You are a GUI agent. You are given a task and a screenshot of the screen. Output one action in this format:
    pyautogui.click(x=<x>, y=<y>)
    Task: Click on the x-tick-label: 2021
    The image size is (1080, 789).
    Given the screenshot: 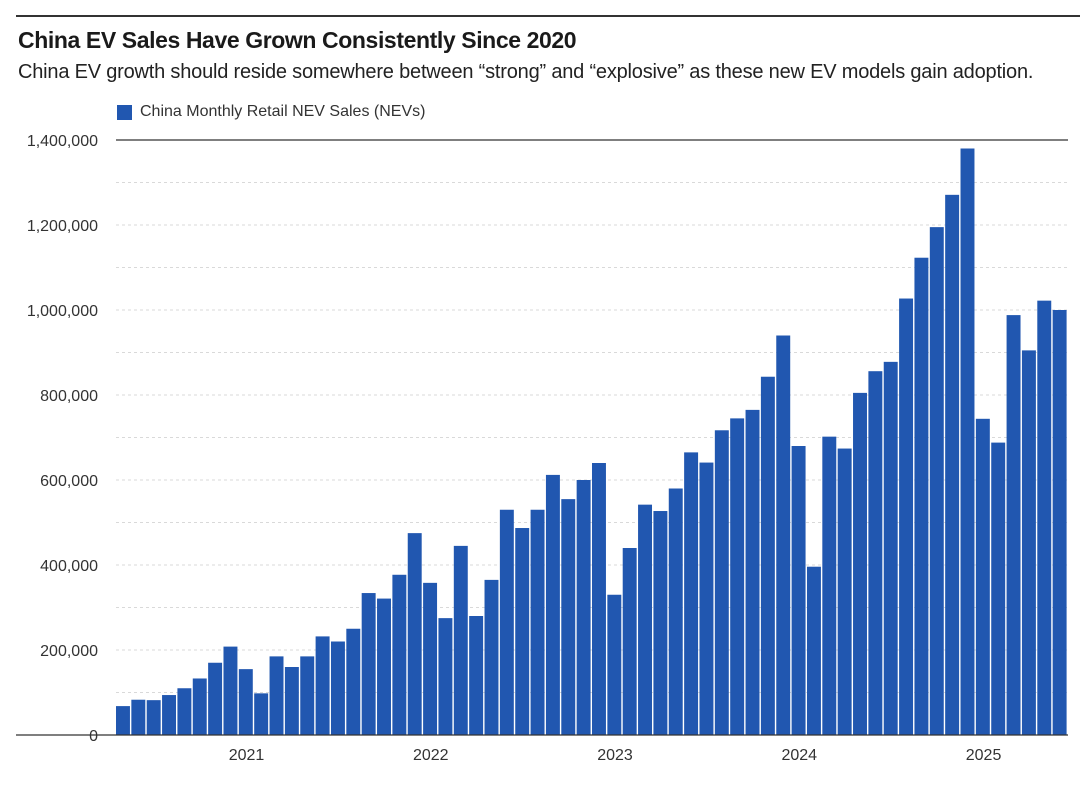 What is the action you would take?
    pyautogui.click(x=247, y=755)
    